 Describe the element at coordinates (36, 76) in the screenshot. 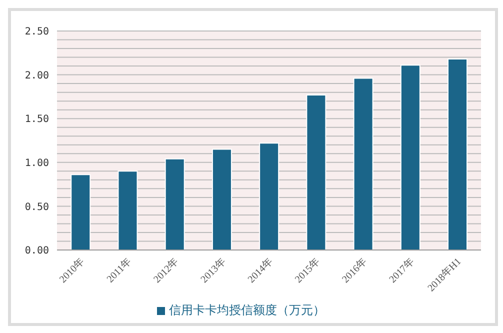

I see `y-tick-label: 2.00` at that location.